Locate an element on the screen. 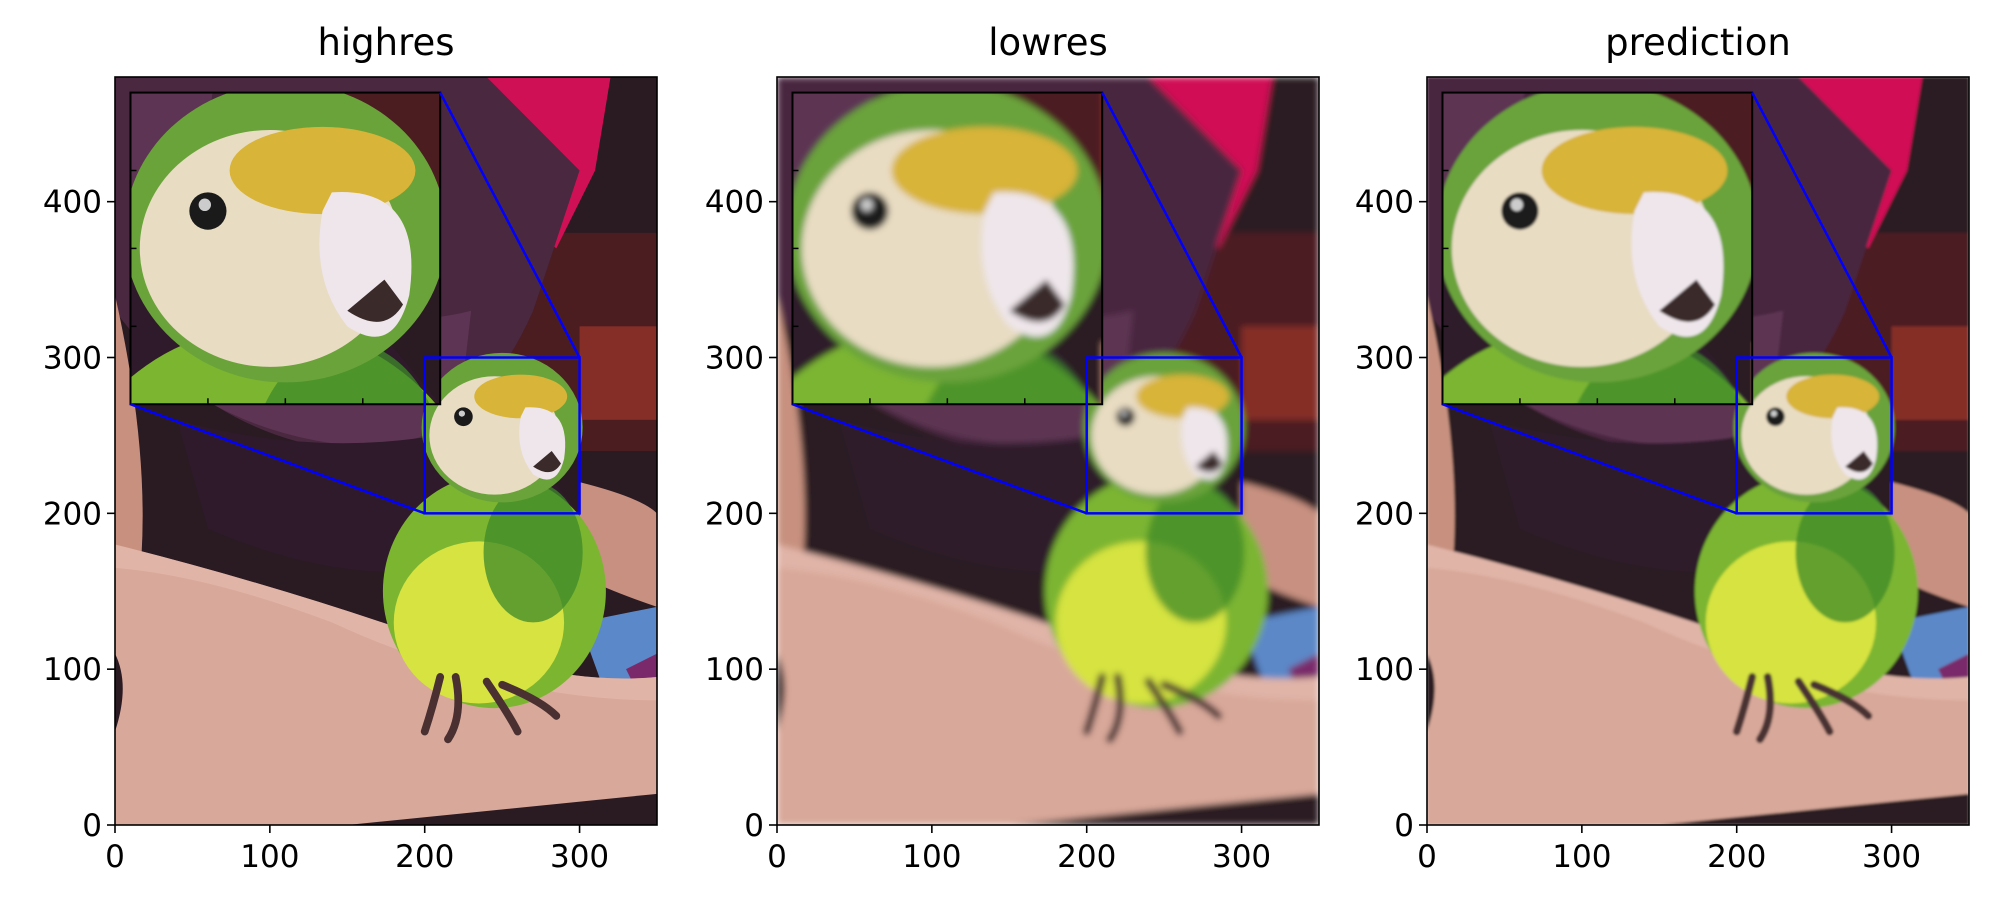 The width and height of the screenshot is (1989, 907). panel-title: prediction is located at coordinates (1698, 42).